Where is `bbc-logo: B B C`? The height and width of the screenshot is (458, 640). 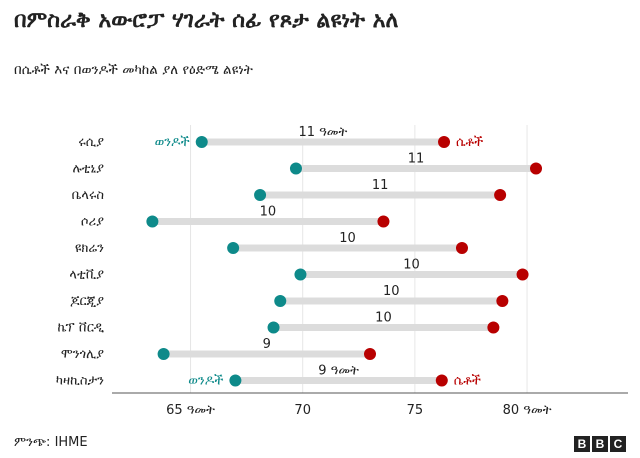 bbc-logo: B B C is located at coordinates (600, 444).